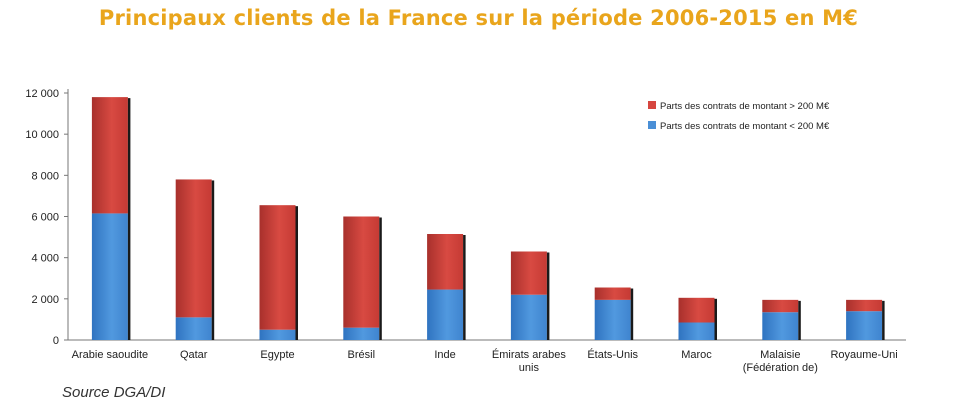  I want to click on category-label: Egypte, so click(277, 355).